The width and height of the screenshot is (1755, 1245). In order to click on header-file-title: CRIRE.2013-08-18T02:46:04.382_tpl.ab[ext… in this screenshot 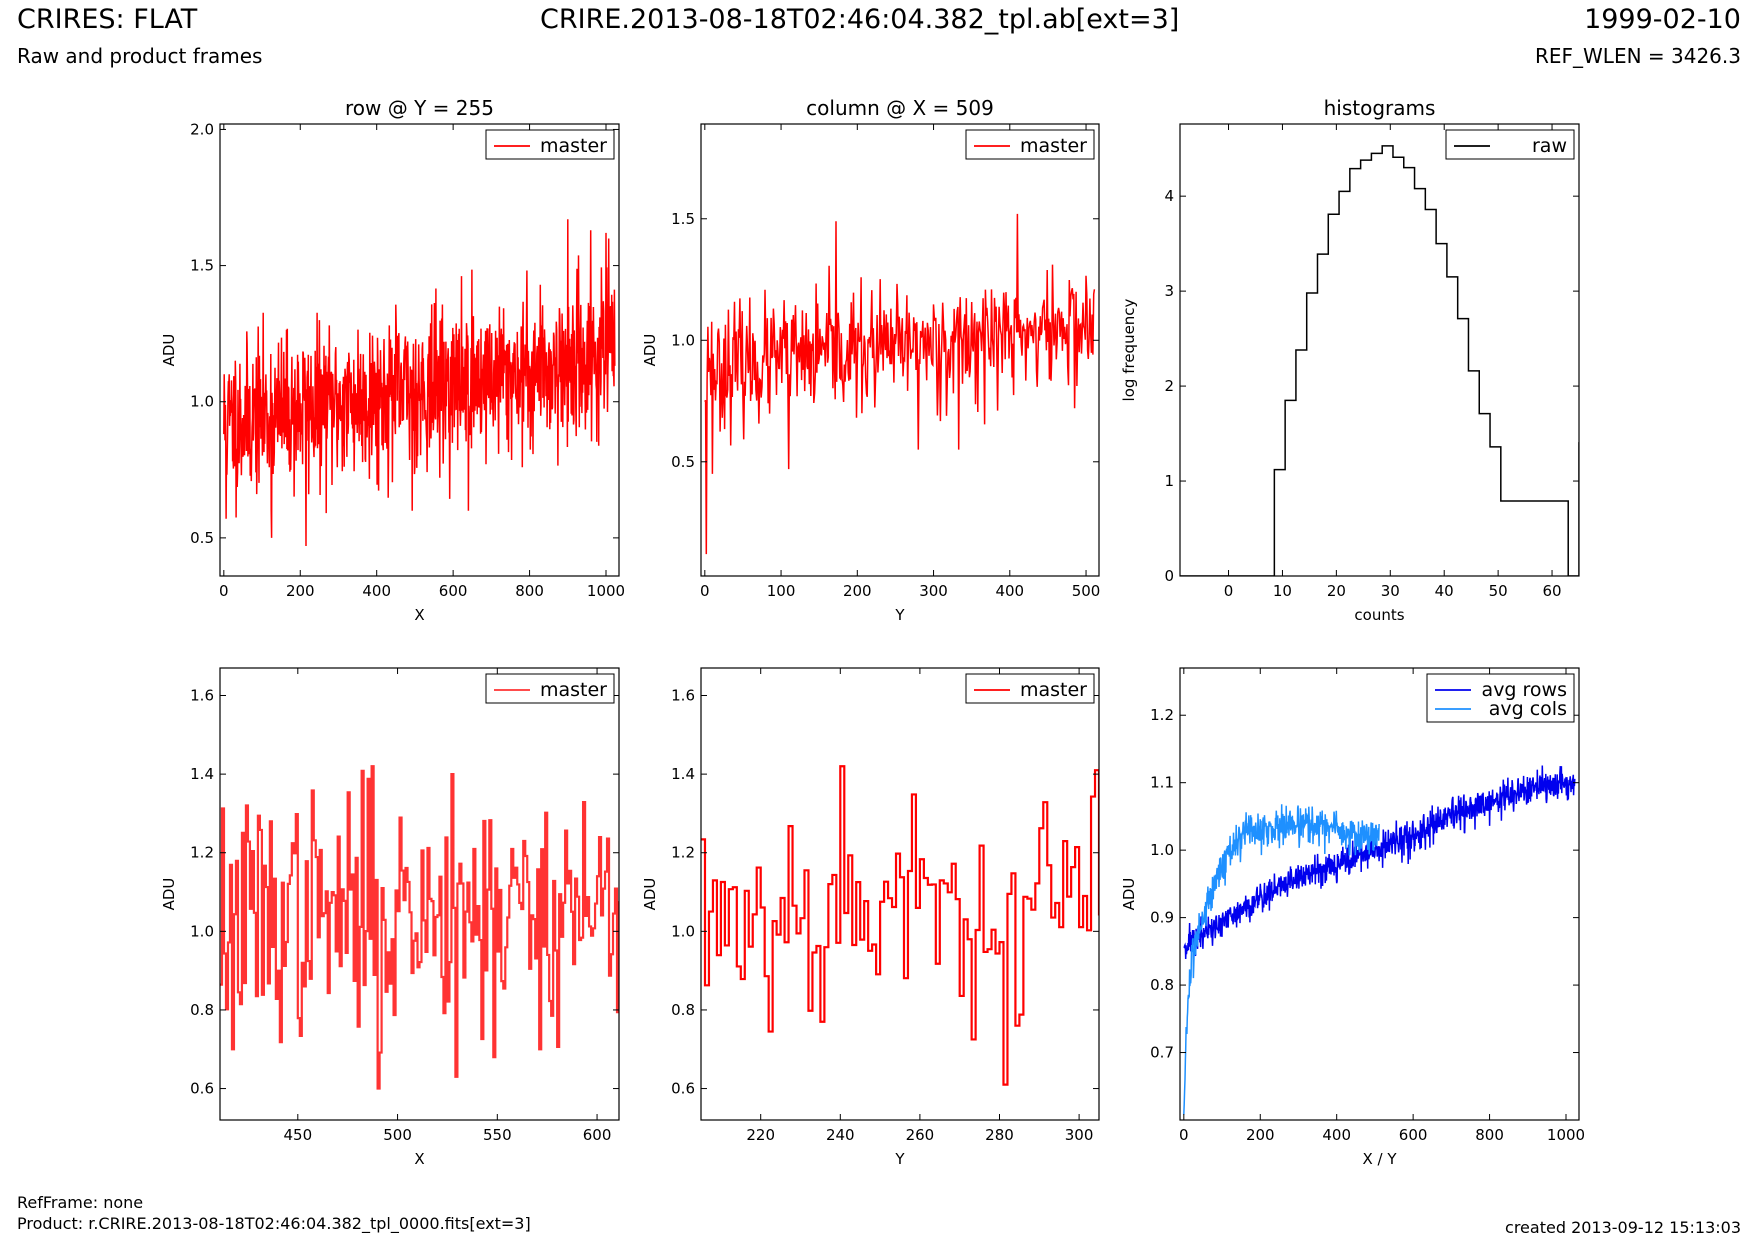, I will do `click(860, 19)`.